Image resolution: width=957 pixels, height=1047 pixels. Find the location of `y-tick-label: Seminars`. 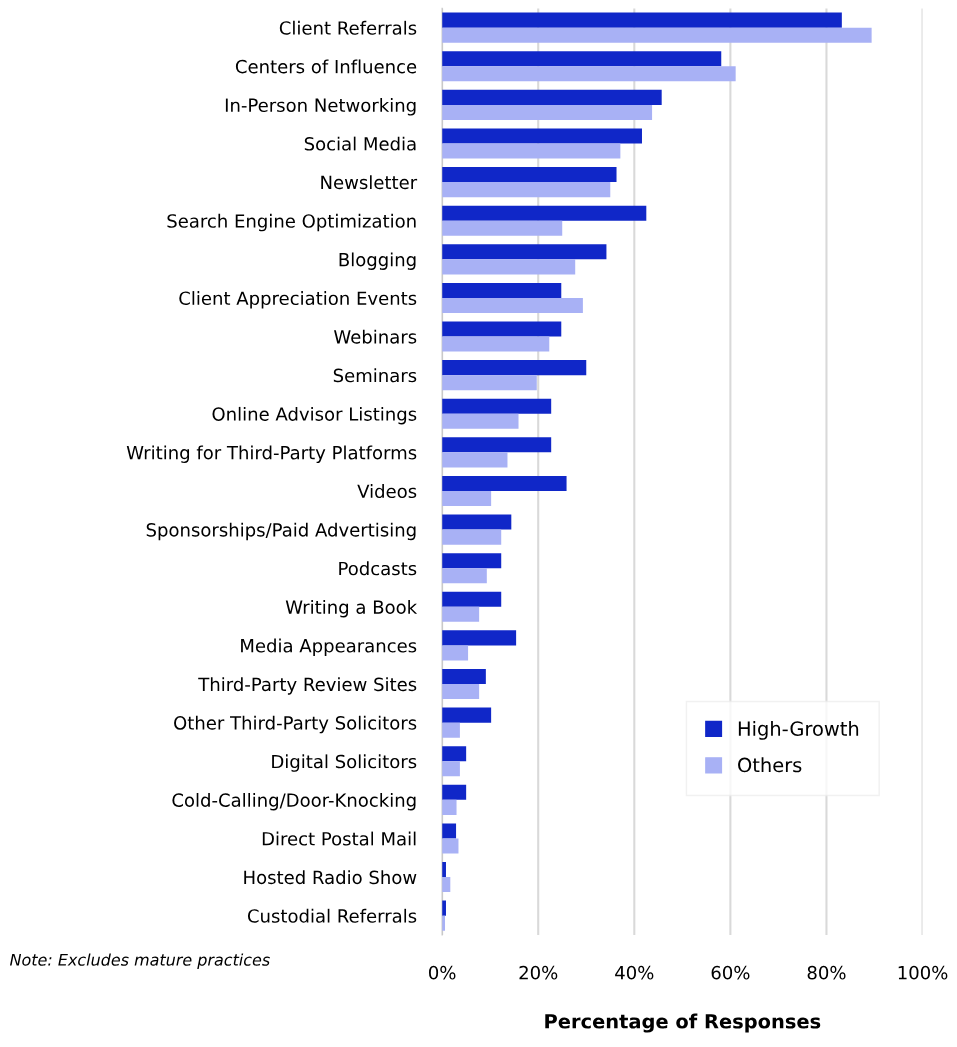

y-tick-label: Seminars is located at coordinates (375, 375).